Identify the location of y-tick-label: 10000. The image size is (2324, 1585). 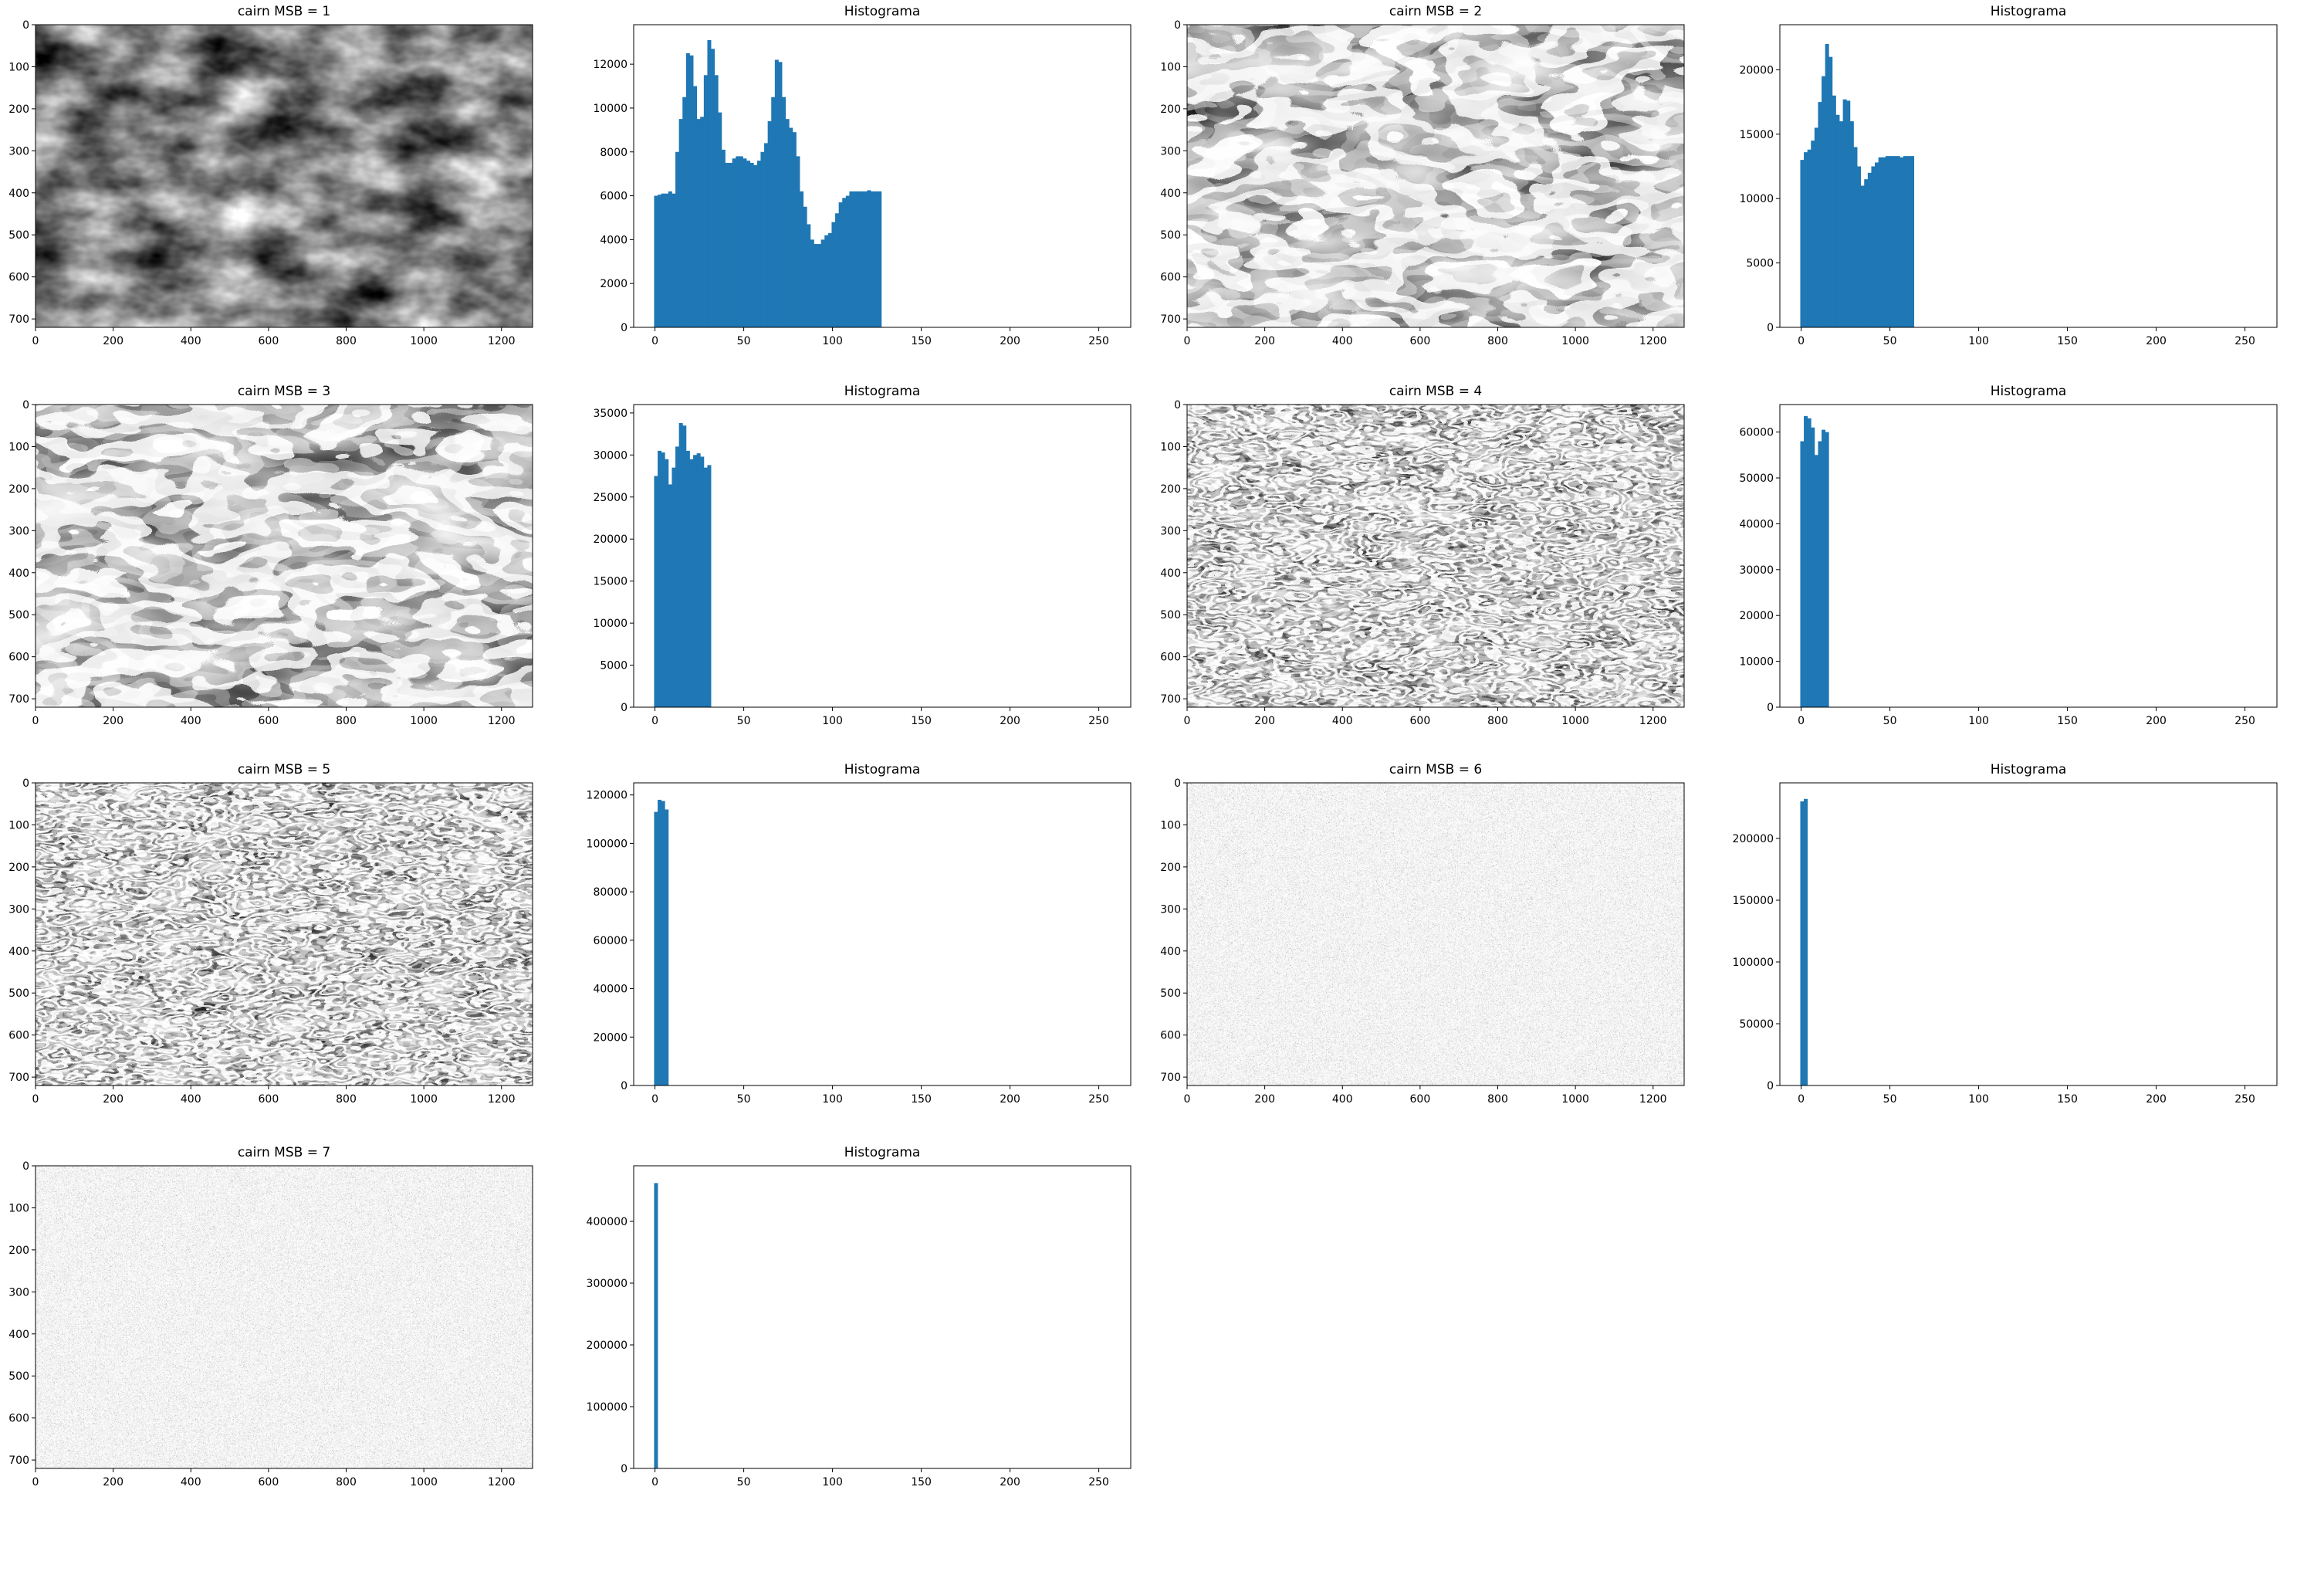
(1756, 663).